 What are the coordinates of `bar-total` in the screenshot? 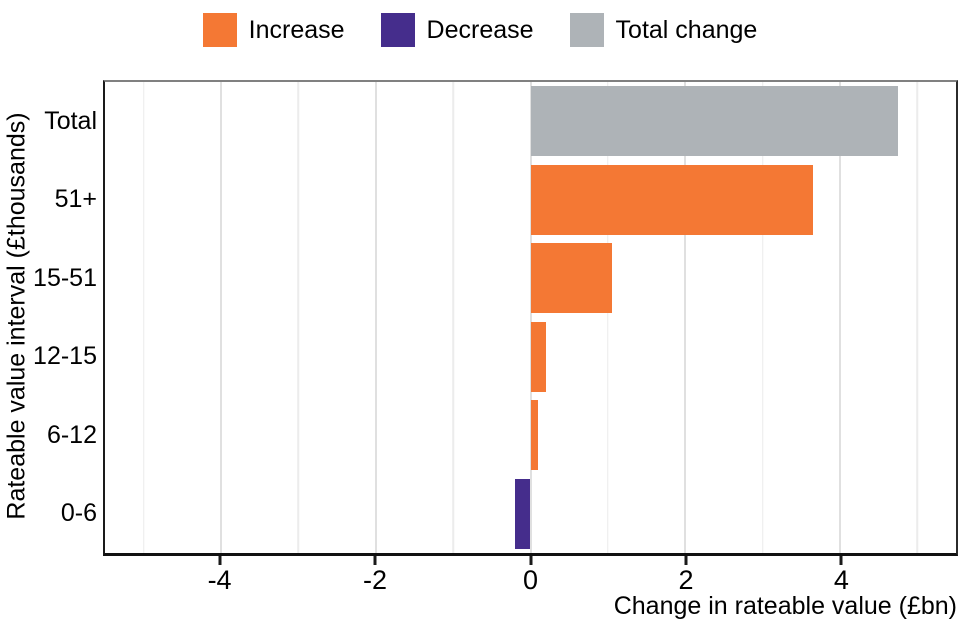 It's located at (714, 121).